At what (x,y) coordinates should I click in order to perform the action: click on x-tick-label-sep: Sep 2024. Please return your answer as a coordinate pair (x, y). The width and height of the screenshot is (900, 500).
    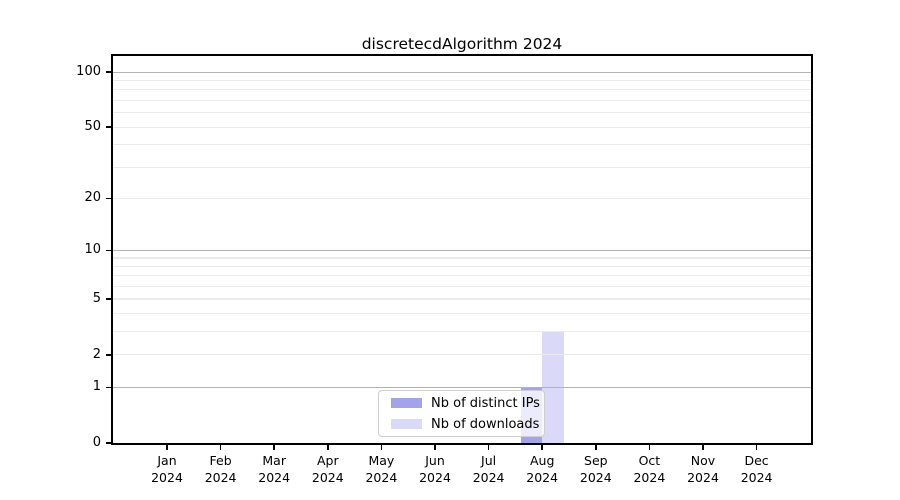
    Looking at the image, I should click on (595, 469).